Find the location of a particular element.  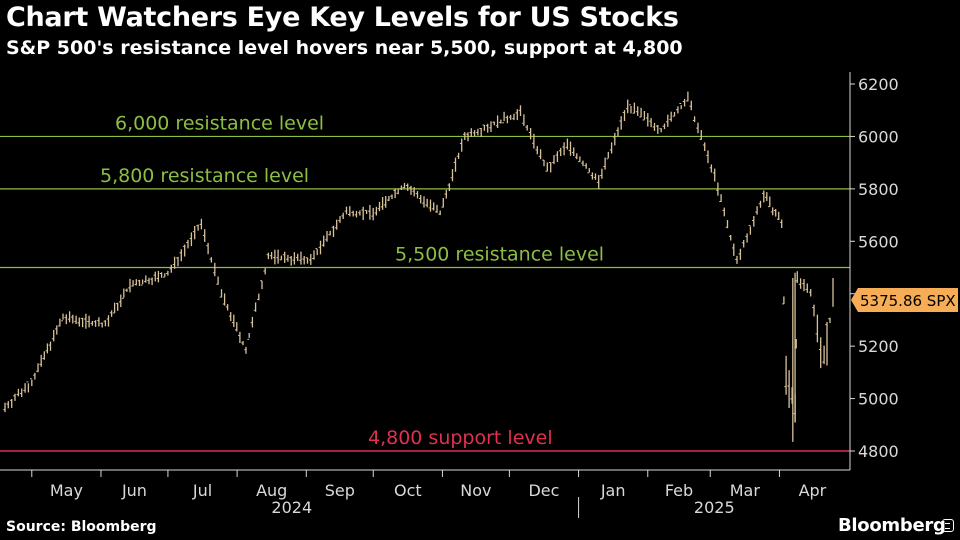

reference-line-label: 5,800 resistance level is located at coordinates (204, 176).